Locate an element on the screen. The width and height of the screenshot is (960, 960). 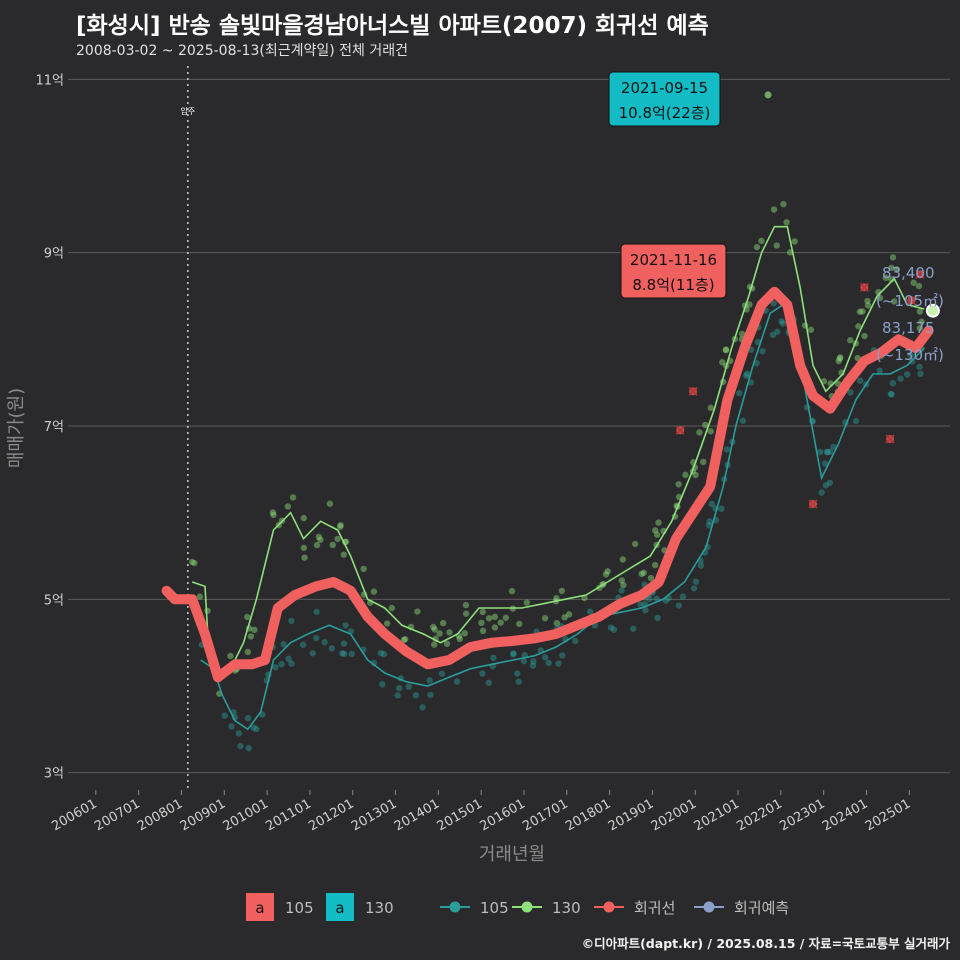
legend-fill-glyph: a is located at coordinates (339, 908).